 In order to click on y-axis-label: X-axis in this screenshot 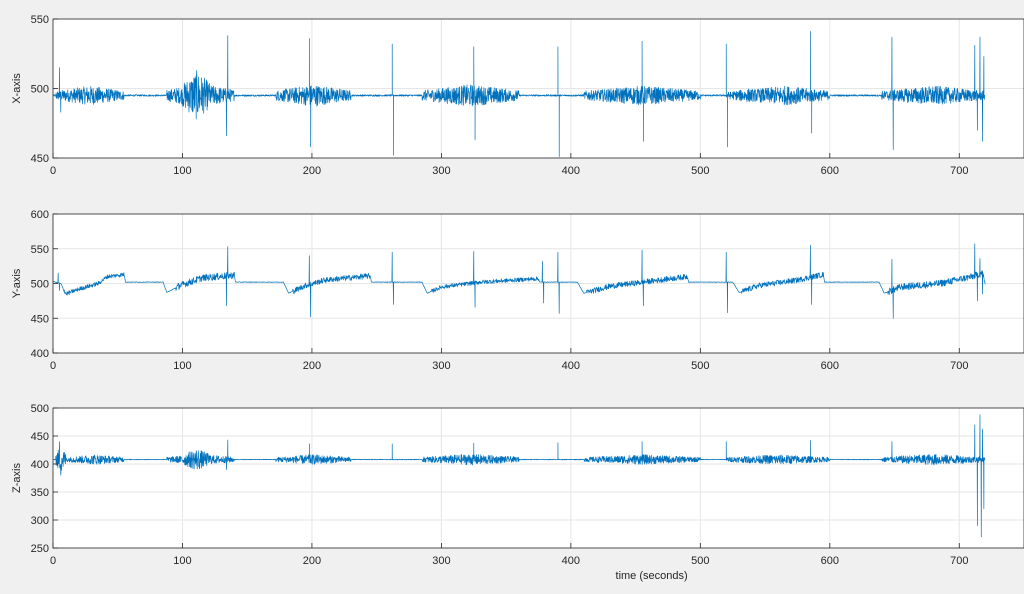, I will do `click(17, 88)`.